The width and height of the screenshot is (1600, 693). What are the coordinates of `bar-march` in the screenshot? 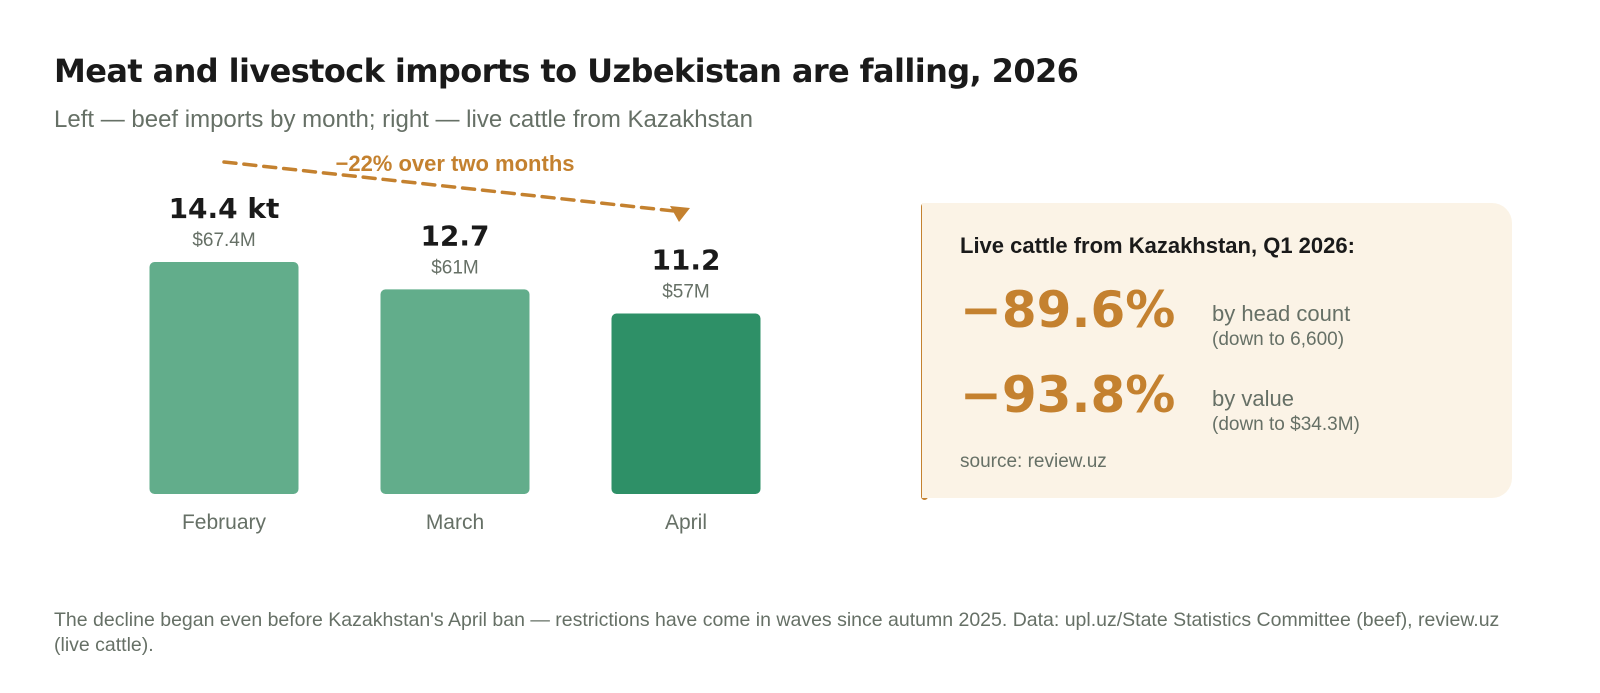 It's located at (455, 391).